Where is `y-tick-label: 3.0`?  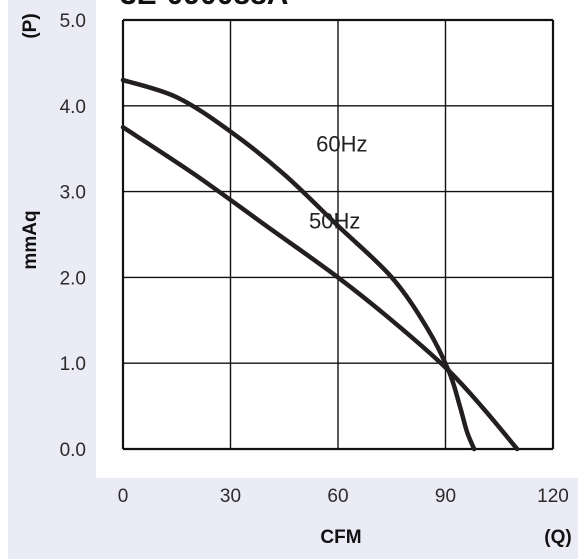 y-tick-label: 3.0 is located at coordinates (73, 193).